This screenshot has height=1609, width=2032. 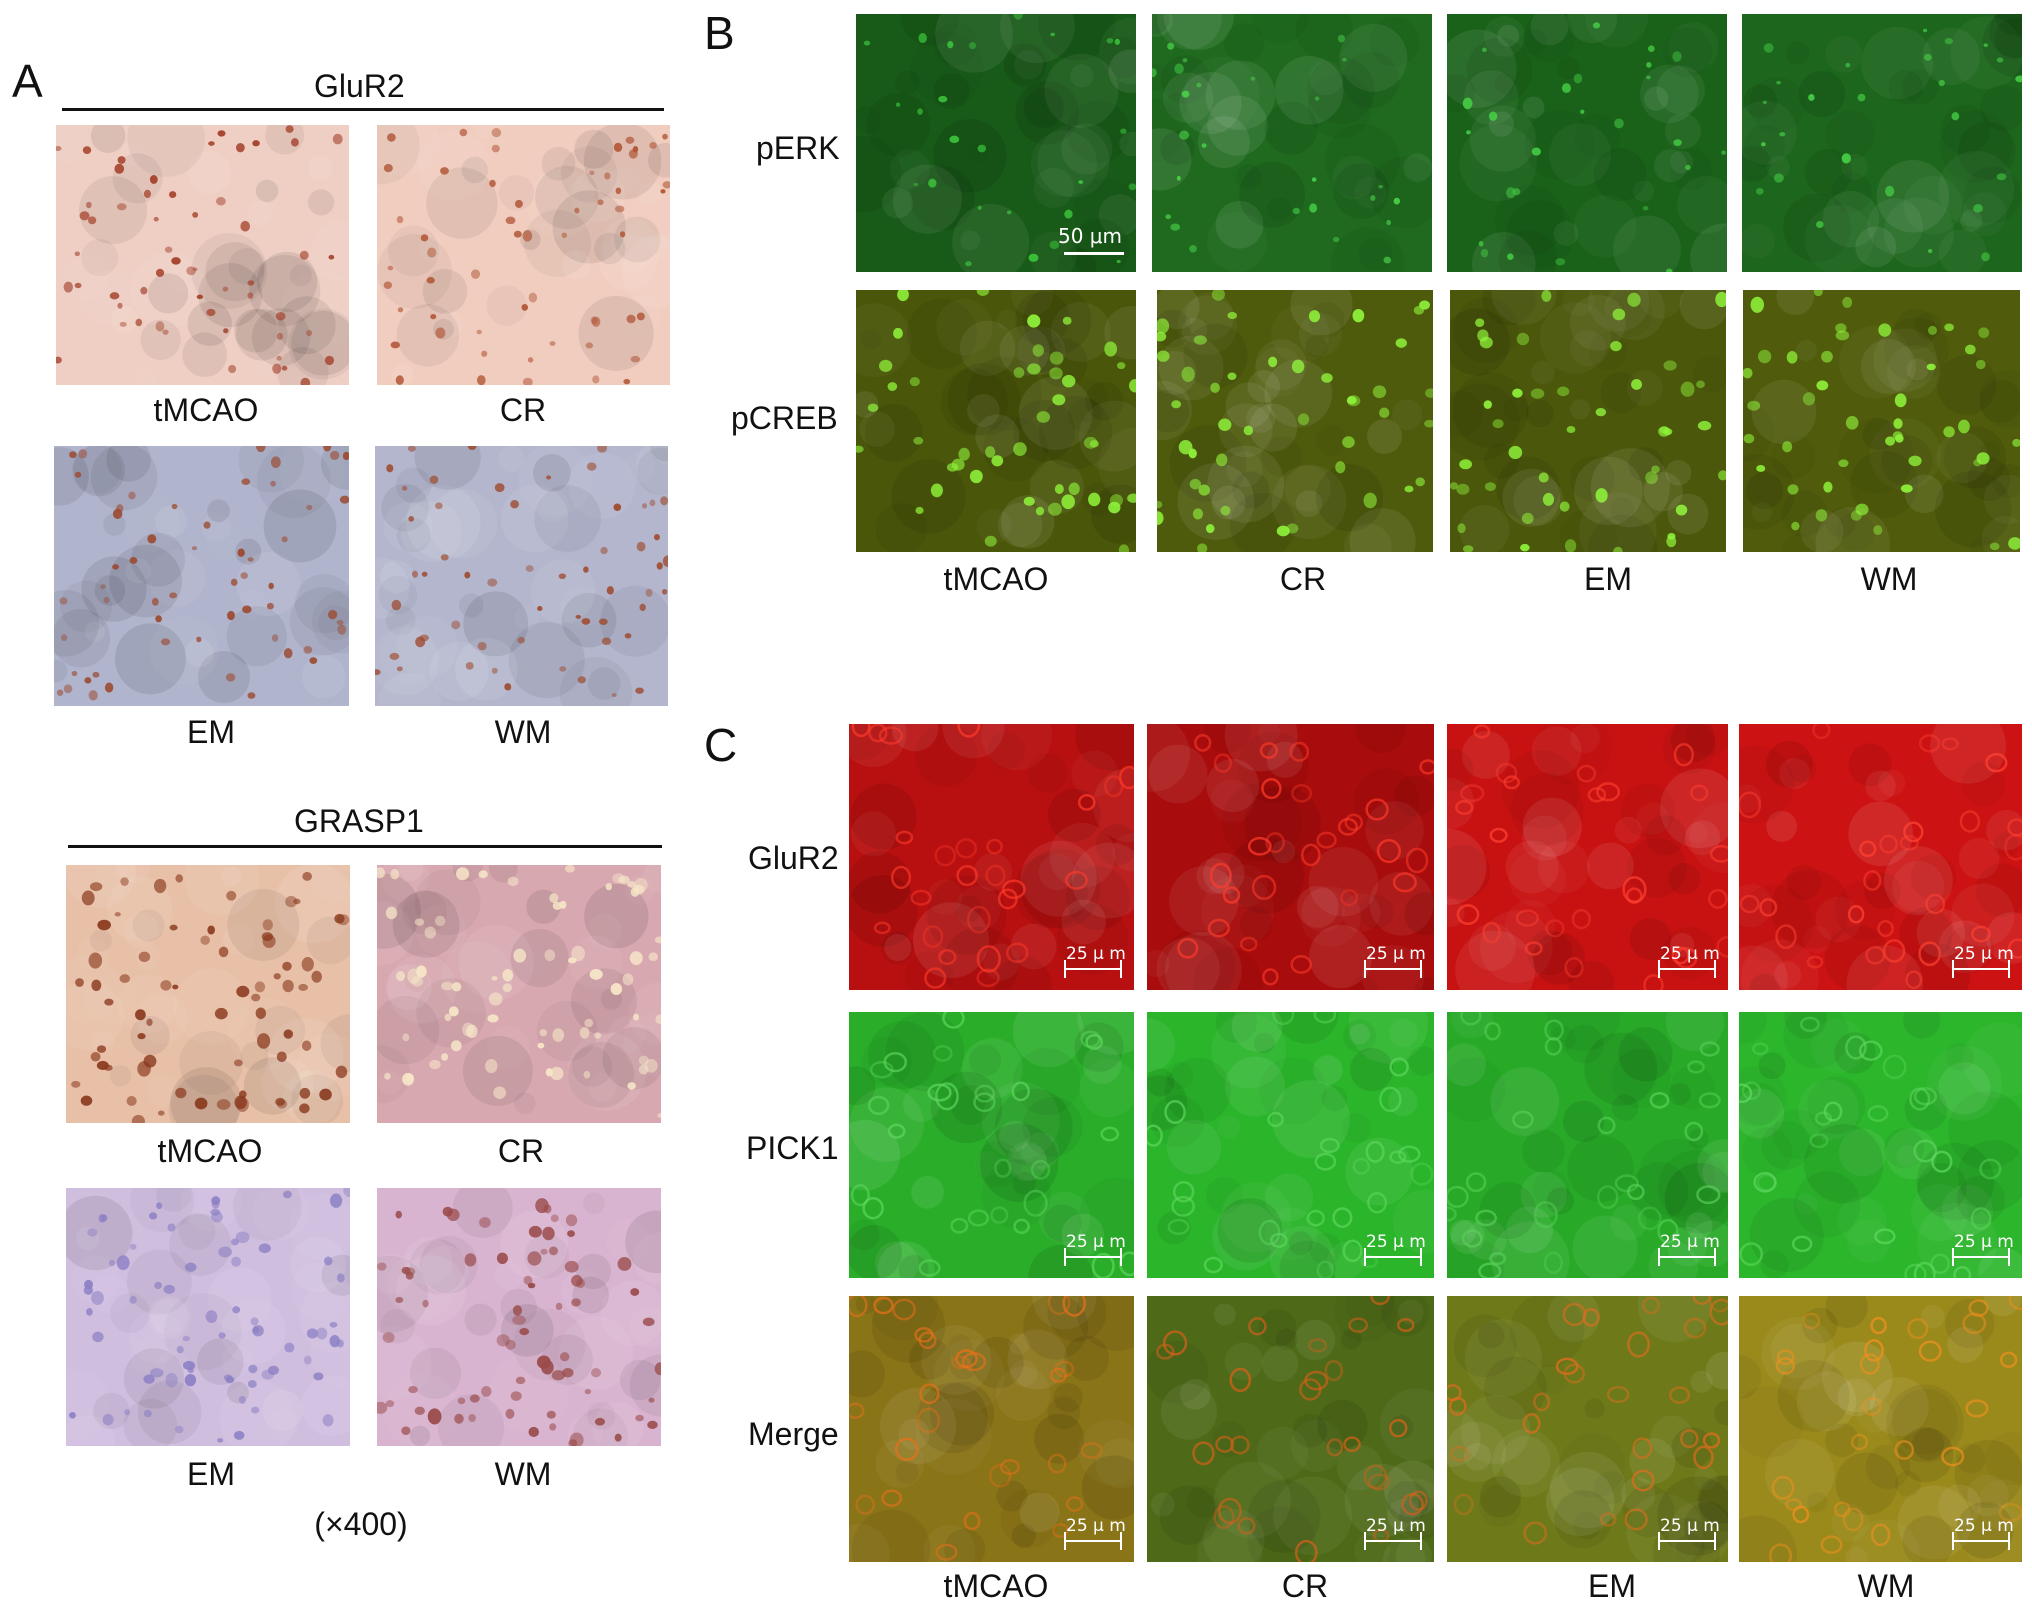 What do you see at coordinates (996, 1586) in the screenshot?
I see `caption-c-tmcao: tMCAO` at bounding box center [996, 1586].